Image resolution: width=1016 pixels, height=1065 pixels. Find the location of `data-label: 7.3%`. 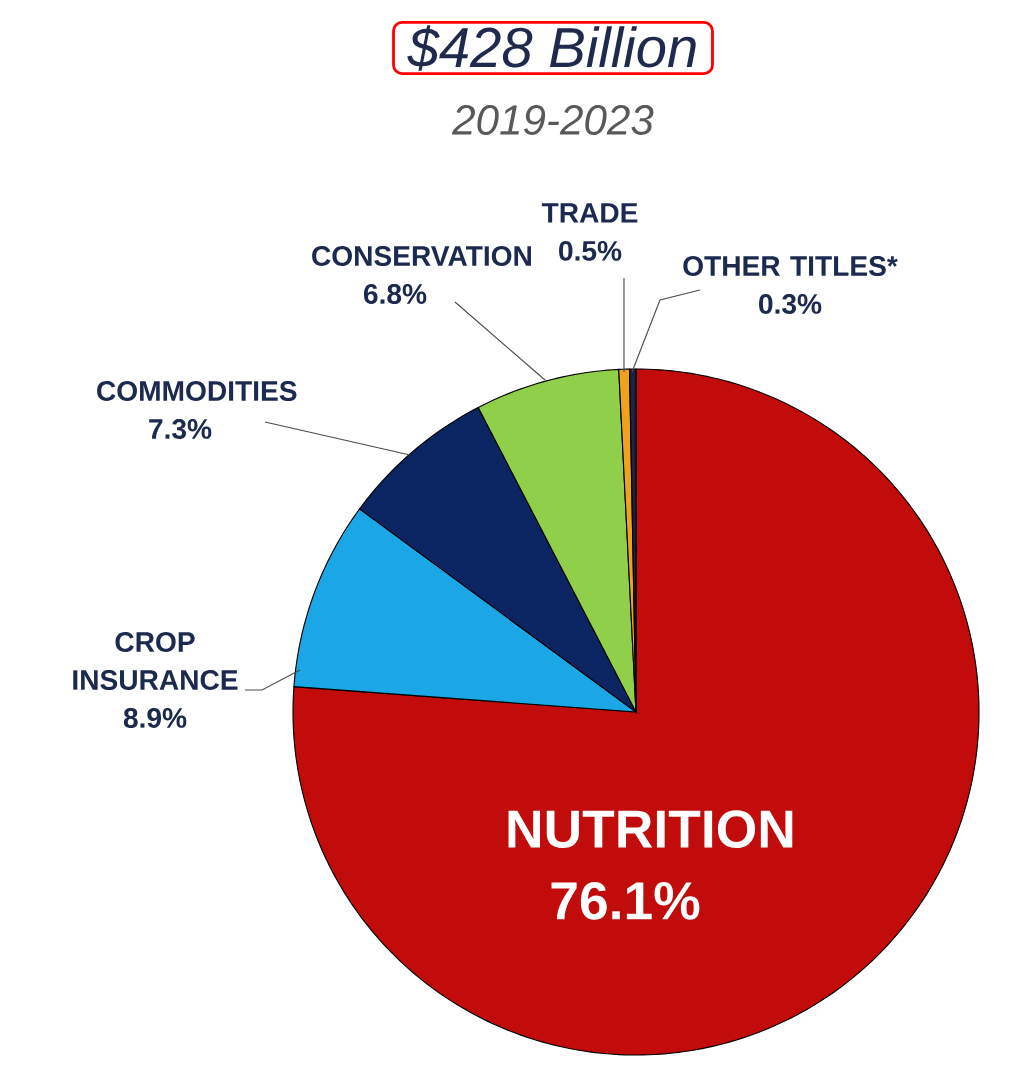

data-label: 7.3% is located at coordinates (180, 429).